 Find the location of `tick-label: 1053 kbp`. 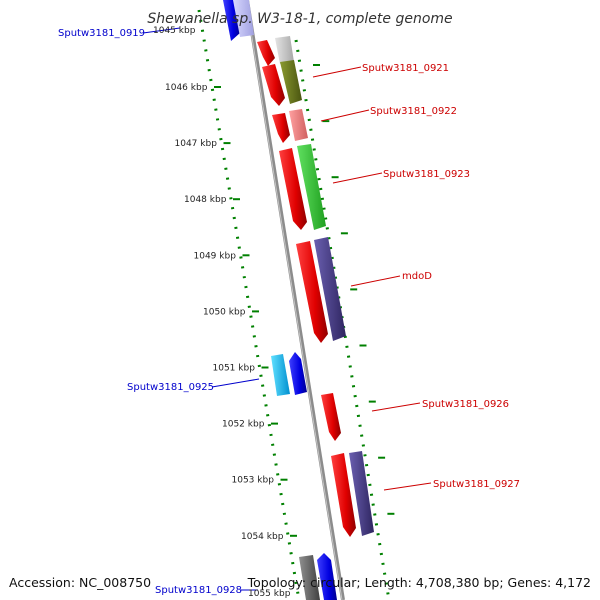

tick-label: 1053 kbp is located at coordinates (253, 481).